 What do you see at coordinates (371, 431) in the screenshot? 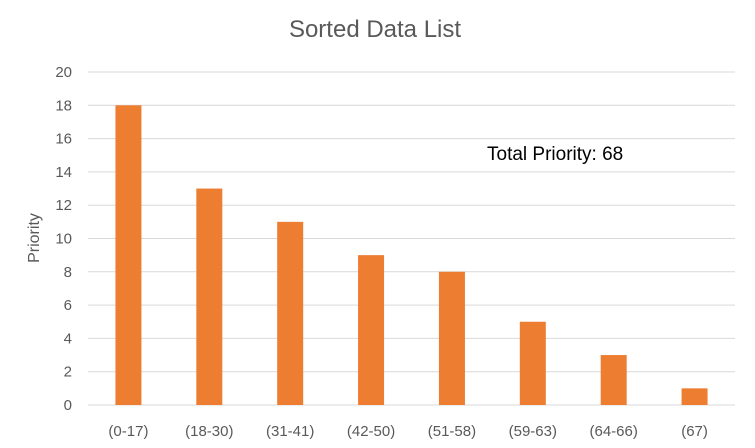
I see `x-tick-label: (42-50)` at bounding box center [371, 431].